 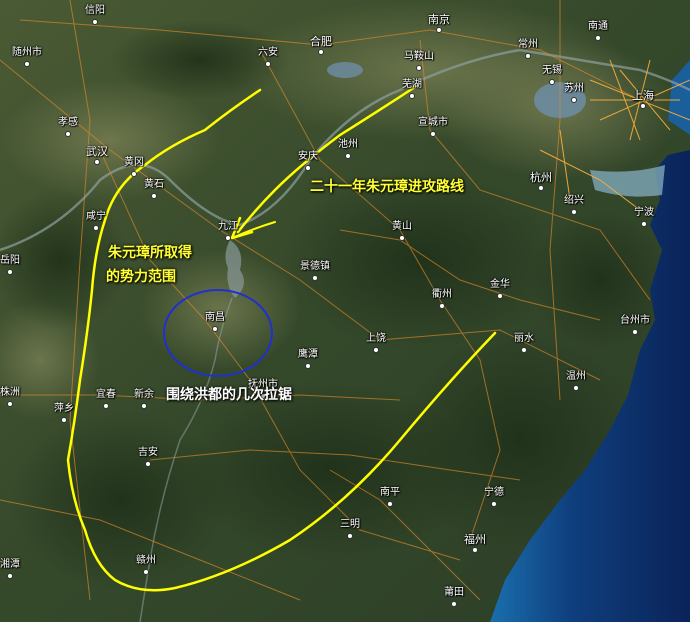 I want to click on city-label-yingtan: 鹰潭, so click(x=308, y=354).